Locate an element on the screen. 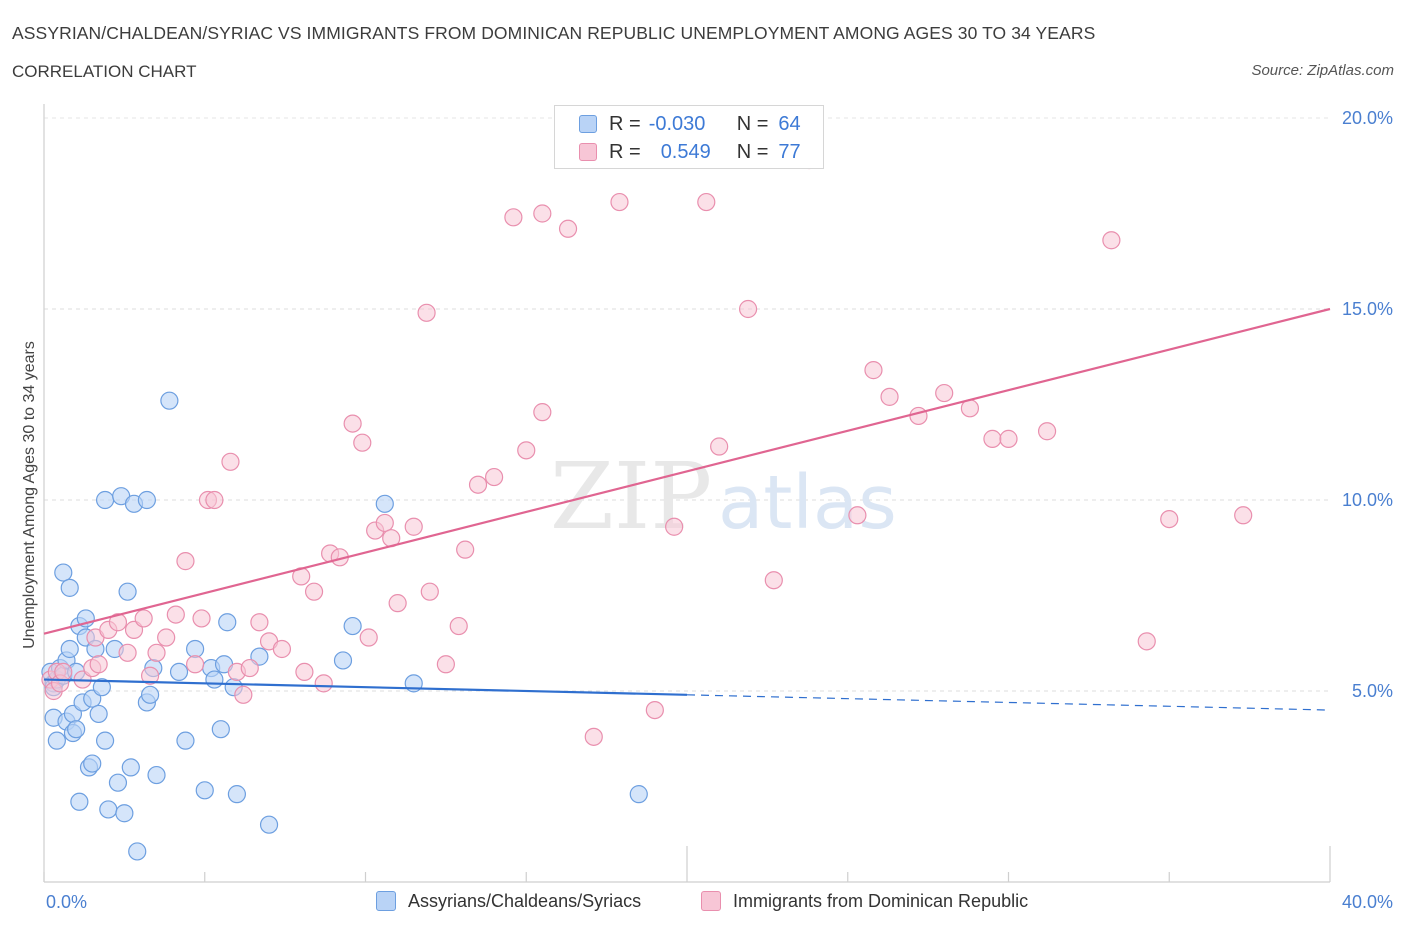 This screenshot has height=930, width=1406. legend-swatch-blue is located at coordinates (588, 124).